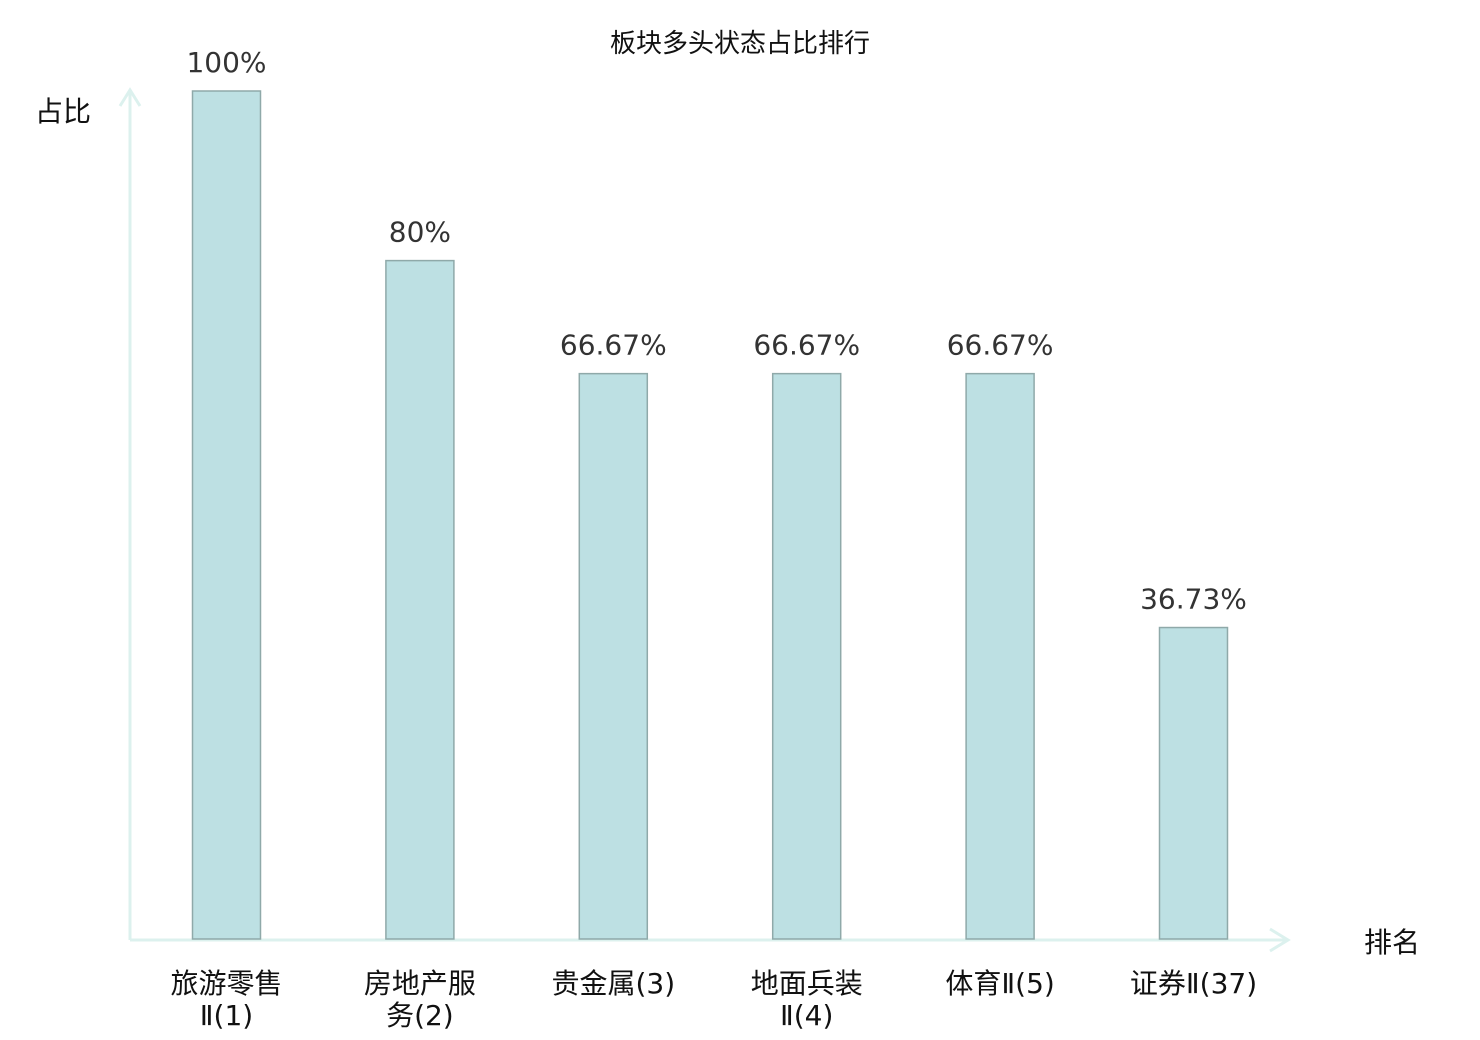 The image size is (1480, 1040). Describe the element at coordinates (807, 999) in the screenshot. I see `category-label: 地面兵装 Ⅱ(4)` at that location.